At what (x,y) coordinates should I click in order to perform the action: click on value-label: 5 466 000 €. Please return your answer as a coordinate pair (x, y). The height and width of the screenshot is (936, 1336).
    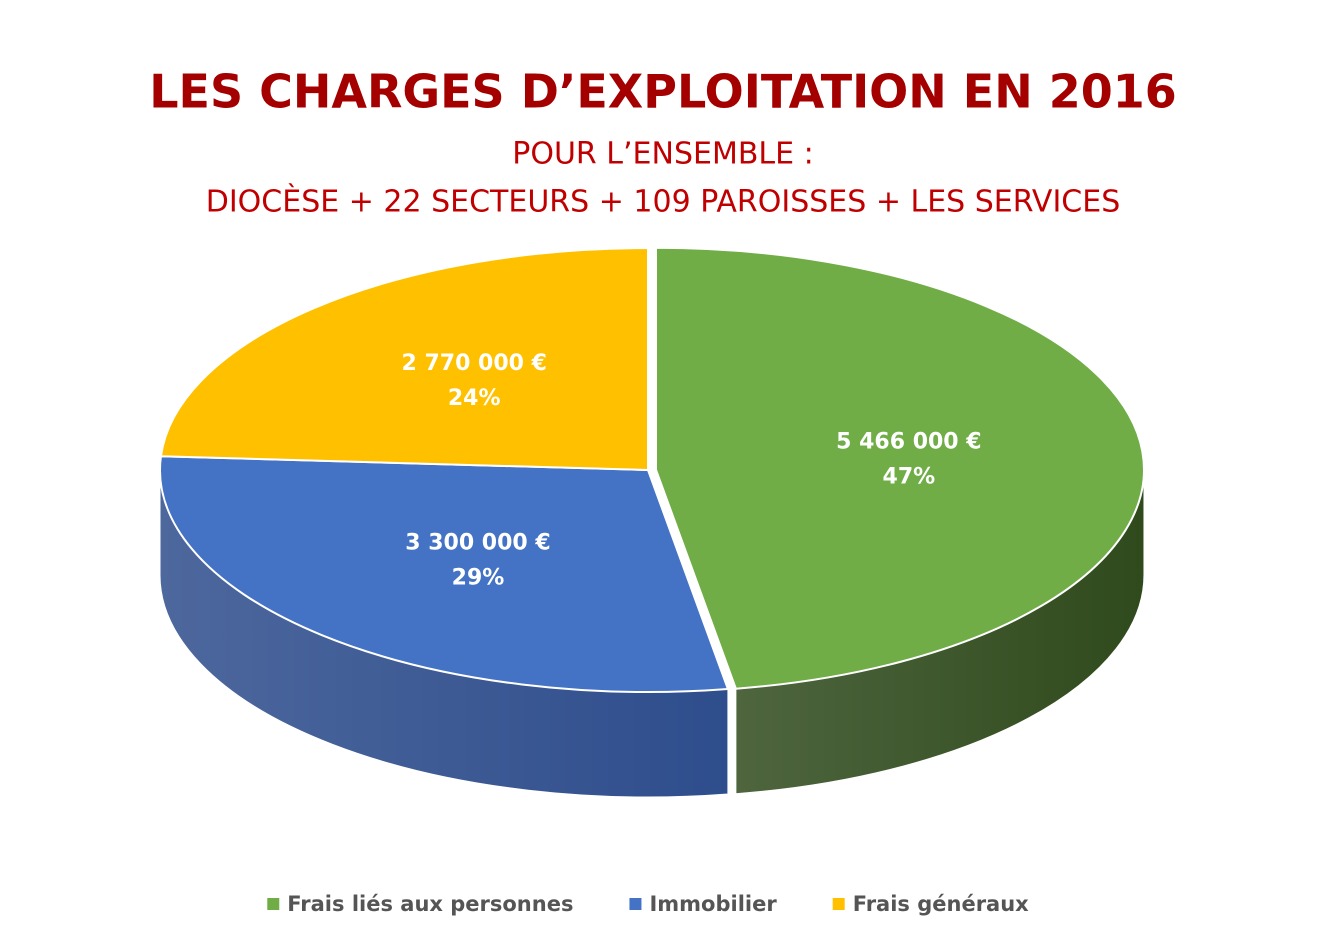
    Looking at the image, I should click on (908, 442).